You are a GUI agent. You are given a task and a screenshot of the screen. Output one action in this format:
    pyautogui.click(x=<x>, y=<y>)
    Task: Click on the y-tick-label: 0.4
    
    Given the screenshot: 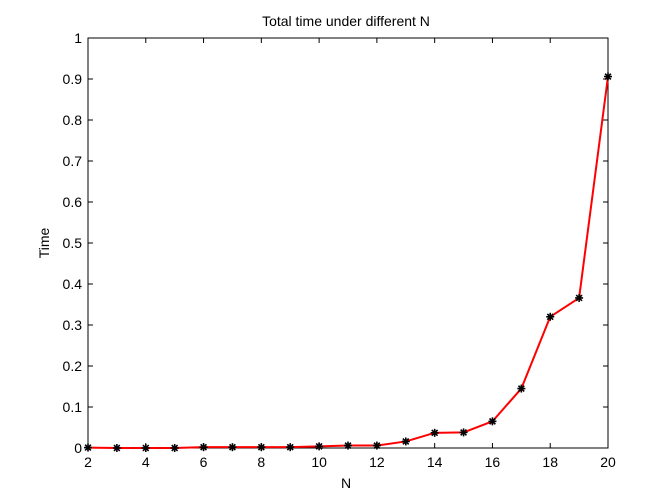 What is the action you would take?
    pyautogui.click(x=73, y=284)
    